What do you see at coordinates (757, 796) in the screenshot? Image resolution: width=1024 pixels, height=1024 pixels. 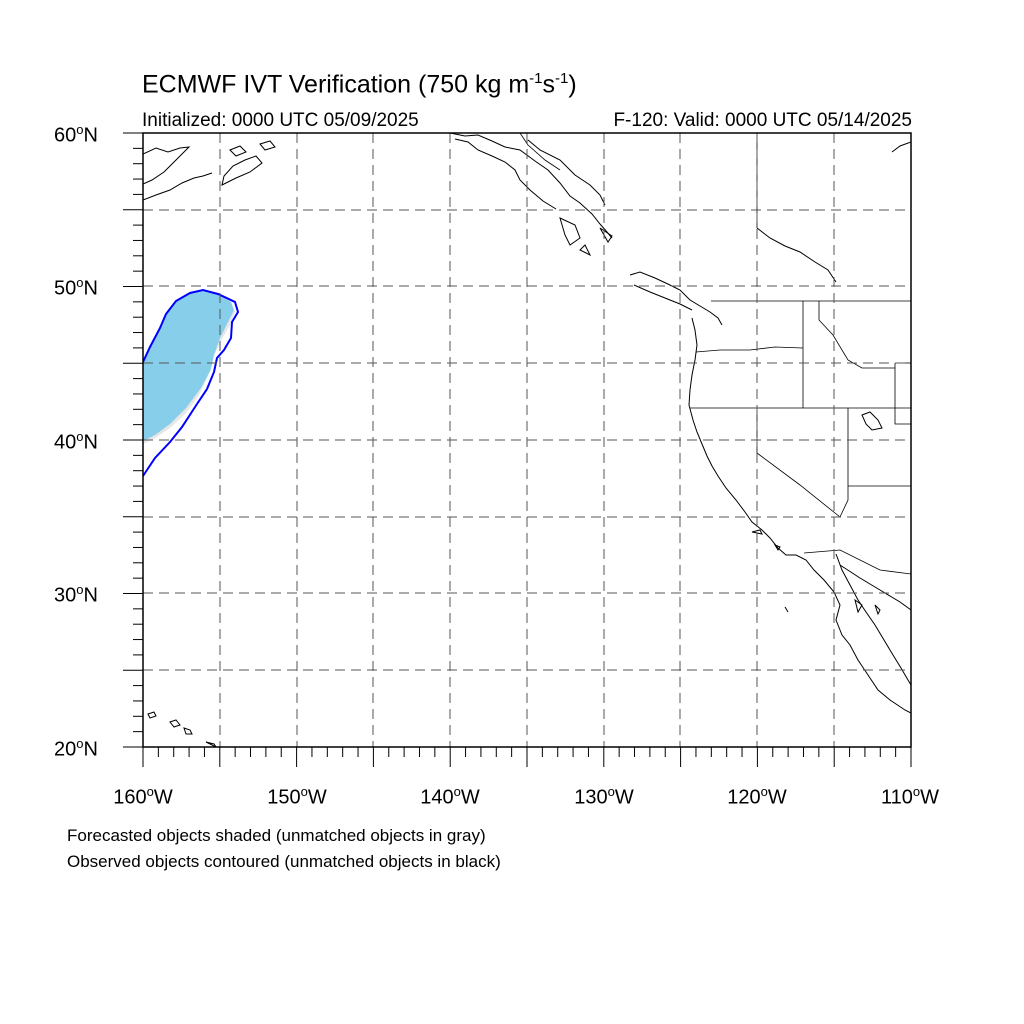 I see `lon-label-120w: 120oW` at bounding box center [757, 796].